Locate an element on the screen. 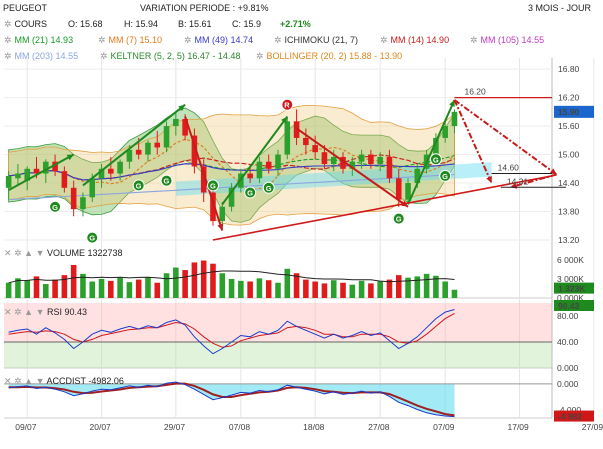  mm105-text: MM (105) 14.55 is located at coordinates (512, 40).